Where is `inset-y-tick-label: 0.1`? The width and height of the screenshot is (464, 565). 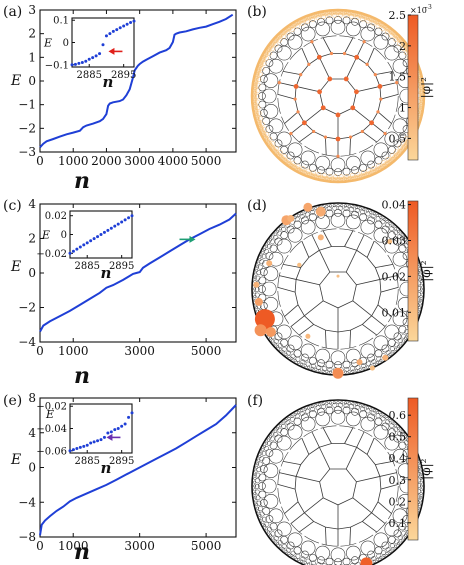 inset-y-tick-label: 0.1 is located at coordinates (61, 21).